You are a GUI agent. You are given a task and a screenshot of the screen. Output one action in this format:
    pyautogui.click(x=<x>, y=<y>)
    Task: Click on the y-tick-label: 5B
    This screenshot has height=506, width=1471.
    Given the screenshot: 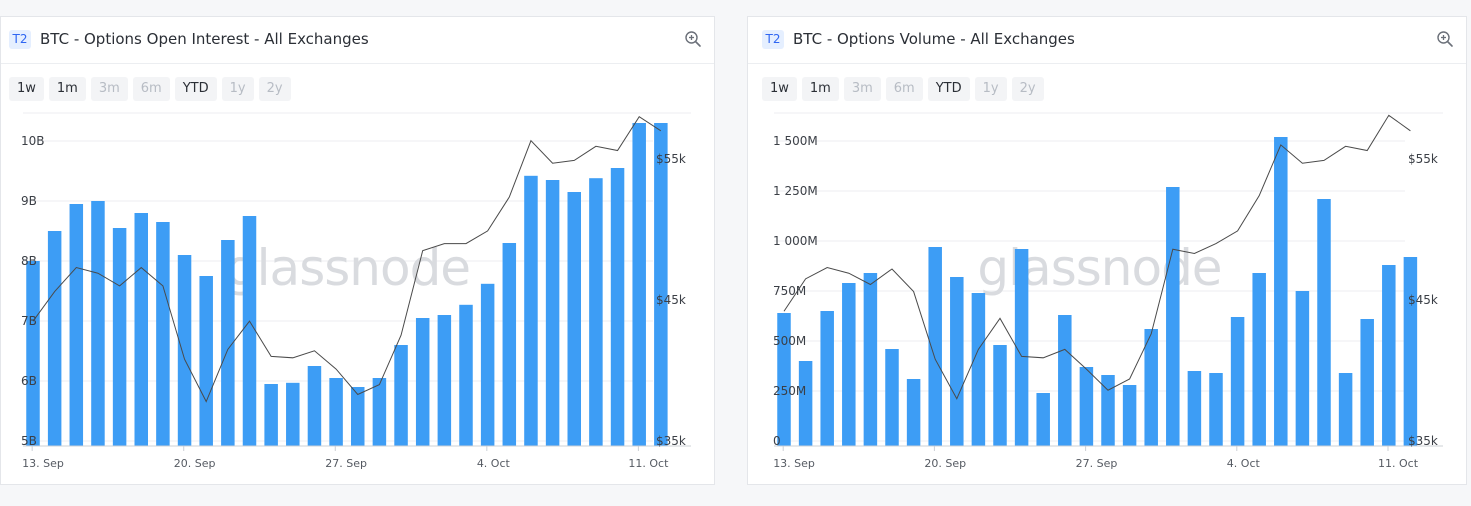 What is the action you would take?
    pyautogui.click(x=29, y=441)
    